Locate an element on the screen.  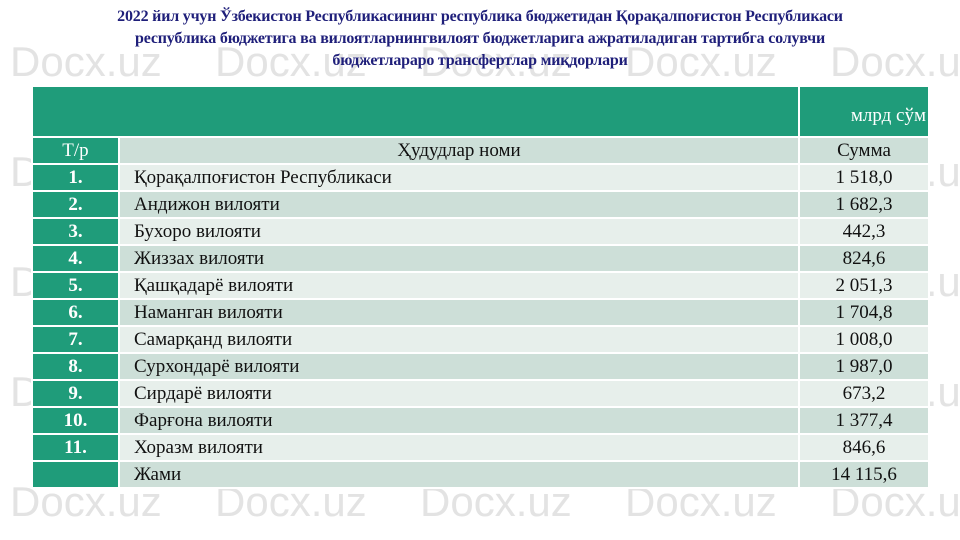
region-name: Самарқанд вилояти is located at coordinates (459, 339).